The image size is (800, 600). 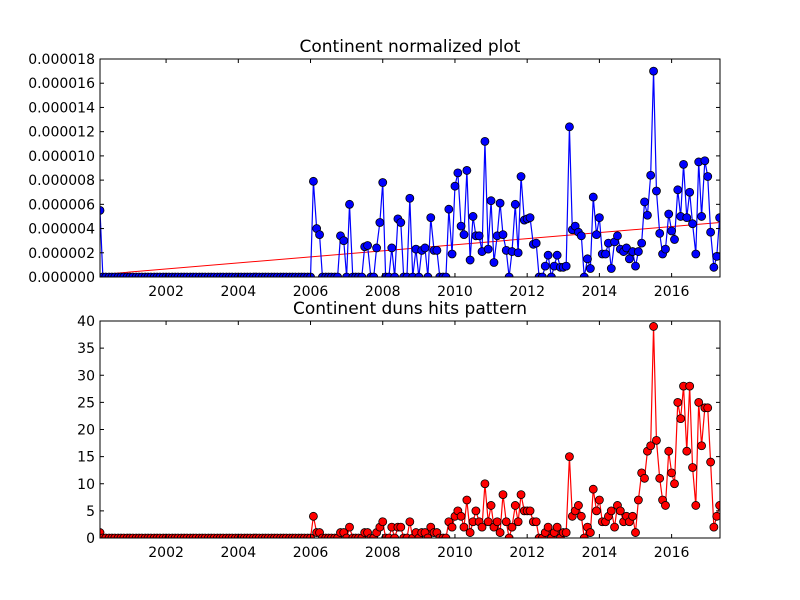 What do you see at coordinates (86, 349) in the screenshot?
I see `y-tick-label: 35` at bounding box center [86, 349].